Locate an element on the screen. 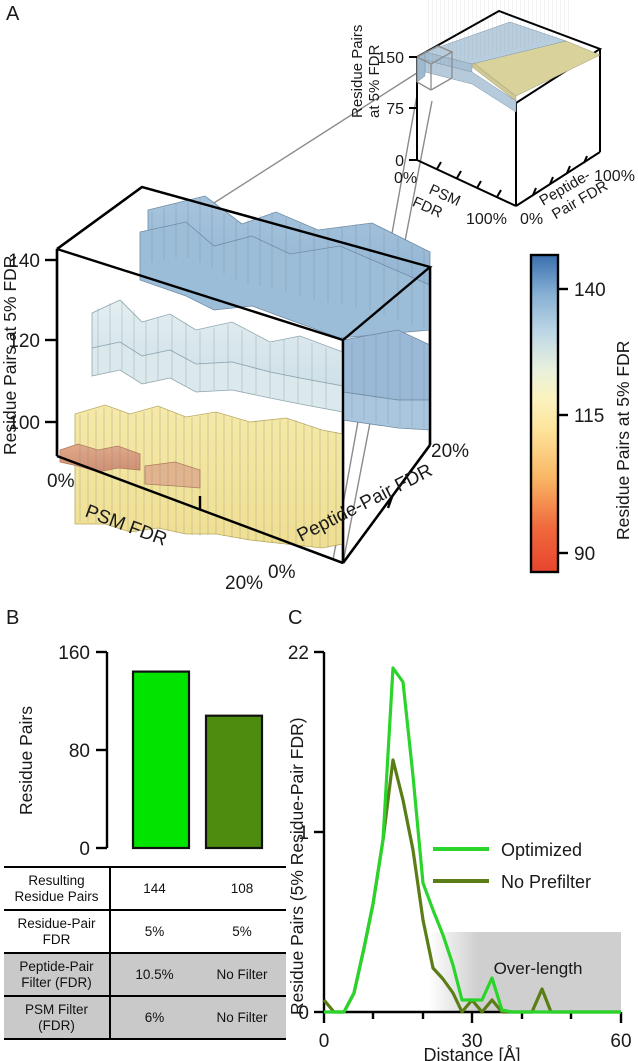 This screenshot has width=638, height=1061. panel-c-xtick-0: 0 is located at coordinates (324, 1041).